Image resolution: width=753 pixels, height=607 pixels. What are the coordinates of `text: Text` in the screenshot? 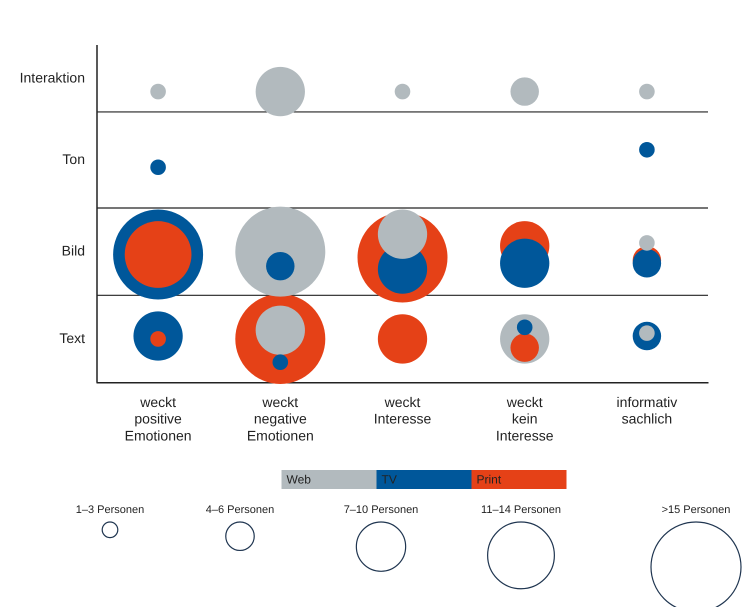 It's located at (72, 338).